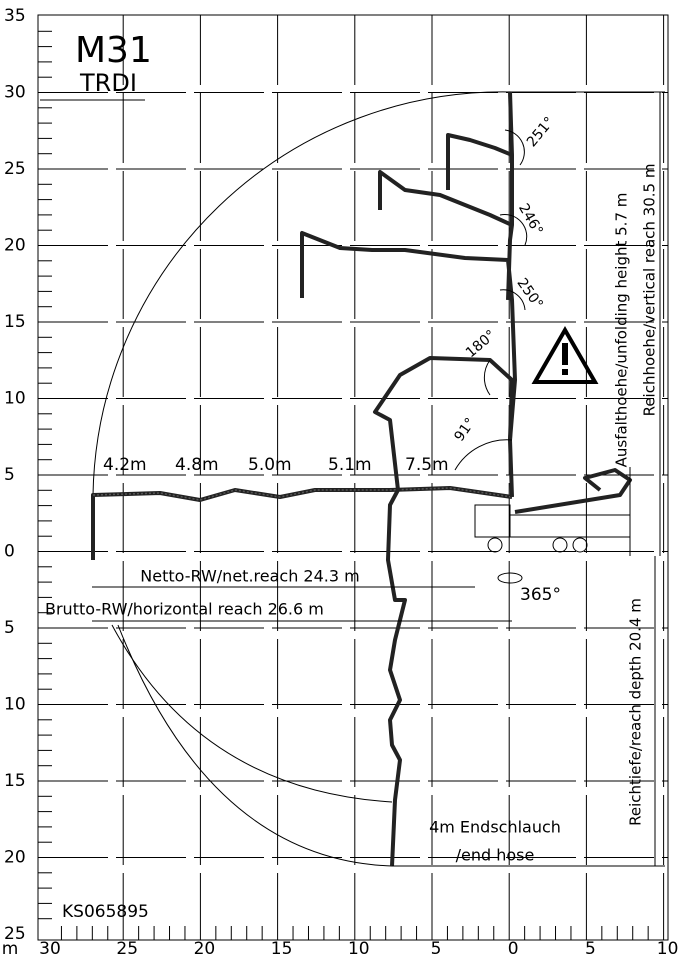  Describe the element at coordinates (184, 609) in the screenshot. I see `horizontal-reach: Brutto-RW/horizontal reach 26.6 m` at that location.